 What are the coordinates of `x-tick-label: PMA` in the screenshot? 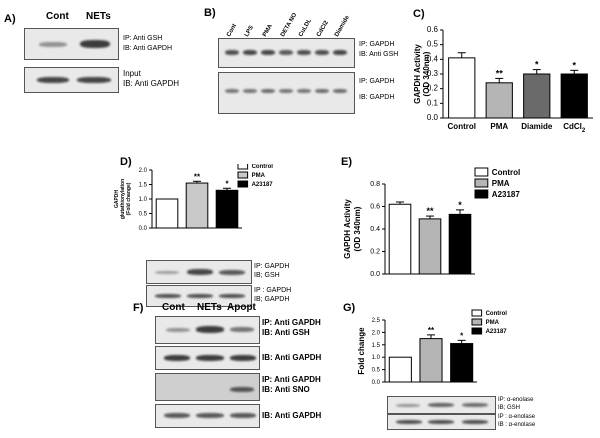 It's located at (499, 126).